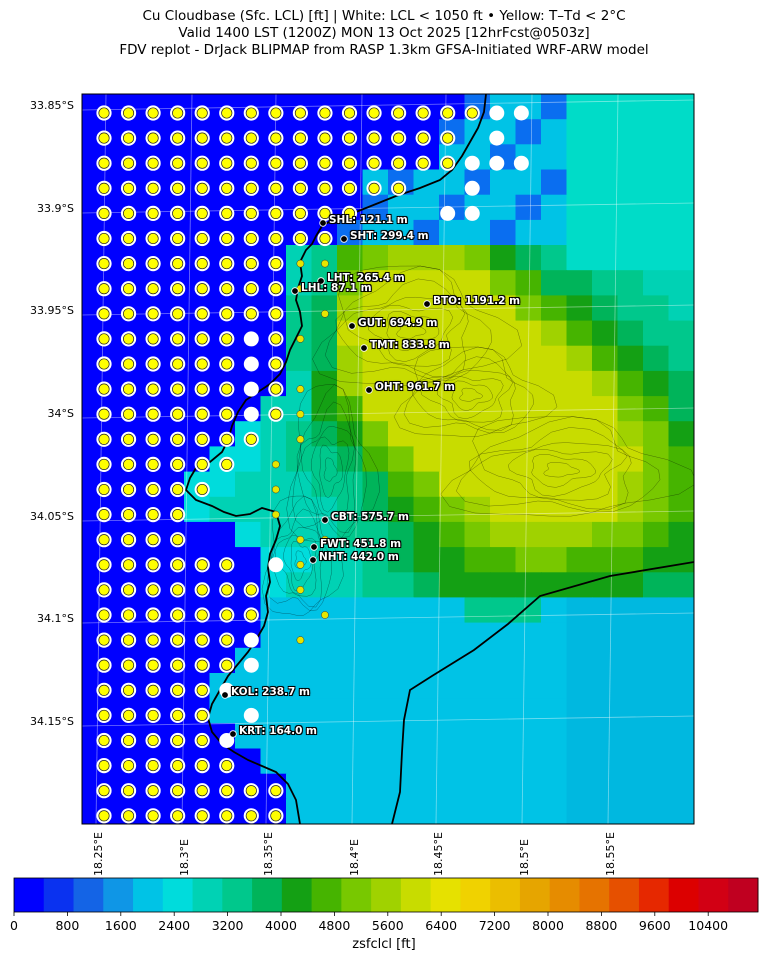 The image size is (768, 962). I want to click on longitude-tick-label: 18.5°E, so click(524, 857).